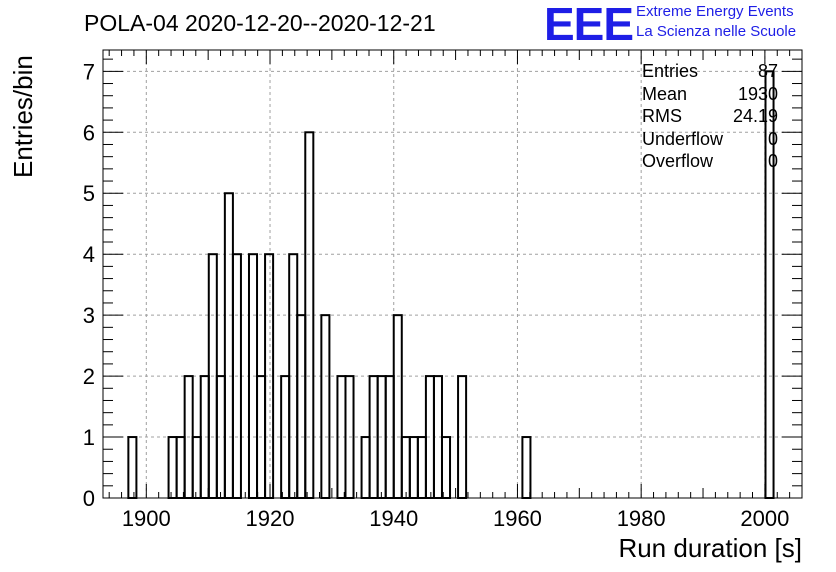 The width and height of the screenshot is (836, 572). What do you see at coordinates (678, 161) in the screenshot?
I see `stats-label: Overflow` at bounding box center [678, 161].